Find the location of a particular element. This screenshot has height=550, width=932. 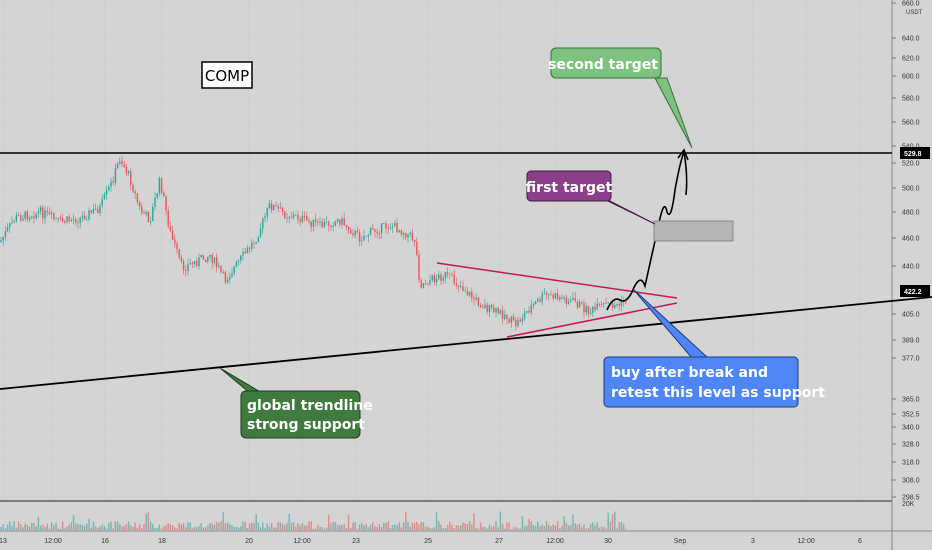

price-tag is located at coordinates (915, 291).